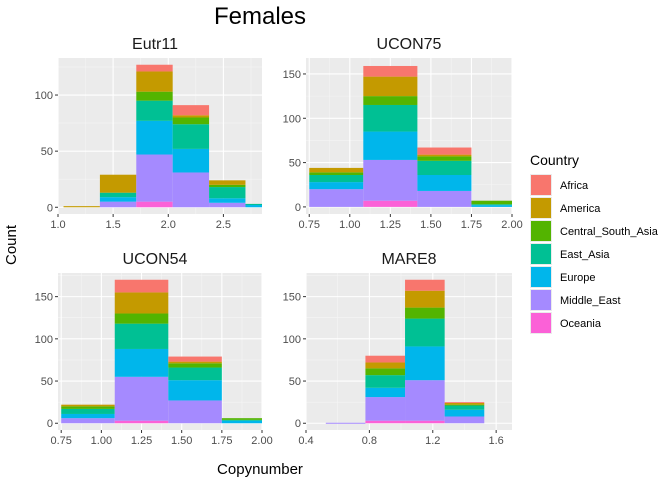  I want to click on y-tick-label: 100, so click(292, 119).